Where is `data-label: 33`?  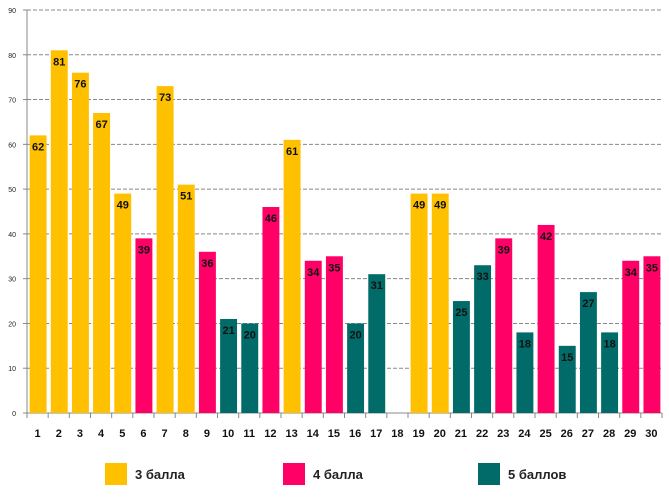
data-label: 33 is located at coordinates (482, 277).